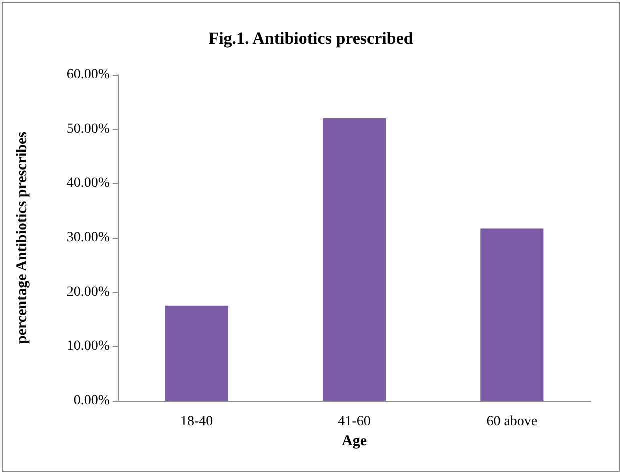 Image resolution: width=622 pixels, height=474 pixels. I want to click on x-axis-title: Age, so click(355, 441).